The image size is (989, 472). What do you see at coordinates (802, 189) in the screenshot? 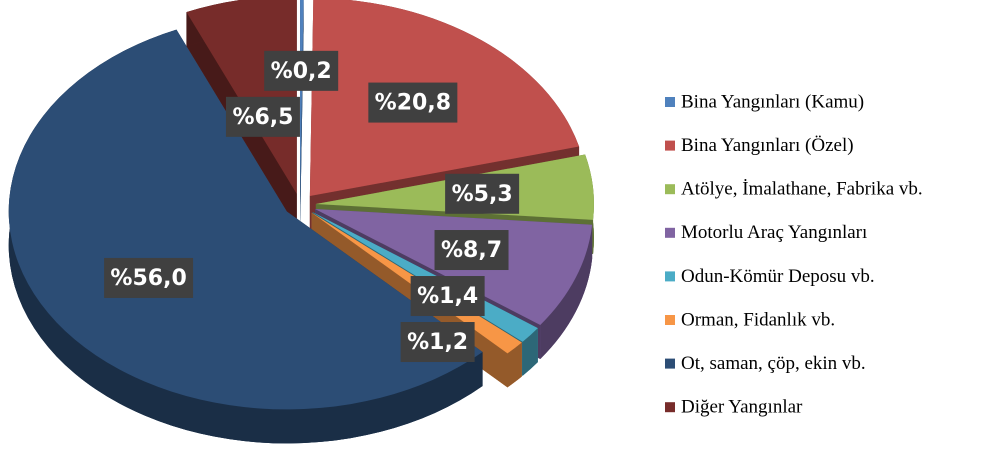
I see `legend-label: Atölye, İmalathane, Fabrika vb.` at bounding box center [802, 189].